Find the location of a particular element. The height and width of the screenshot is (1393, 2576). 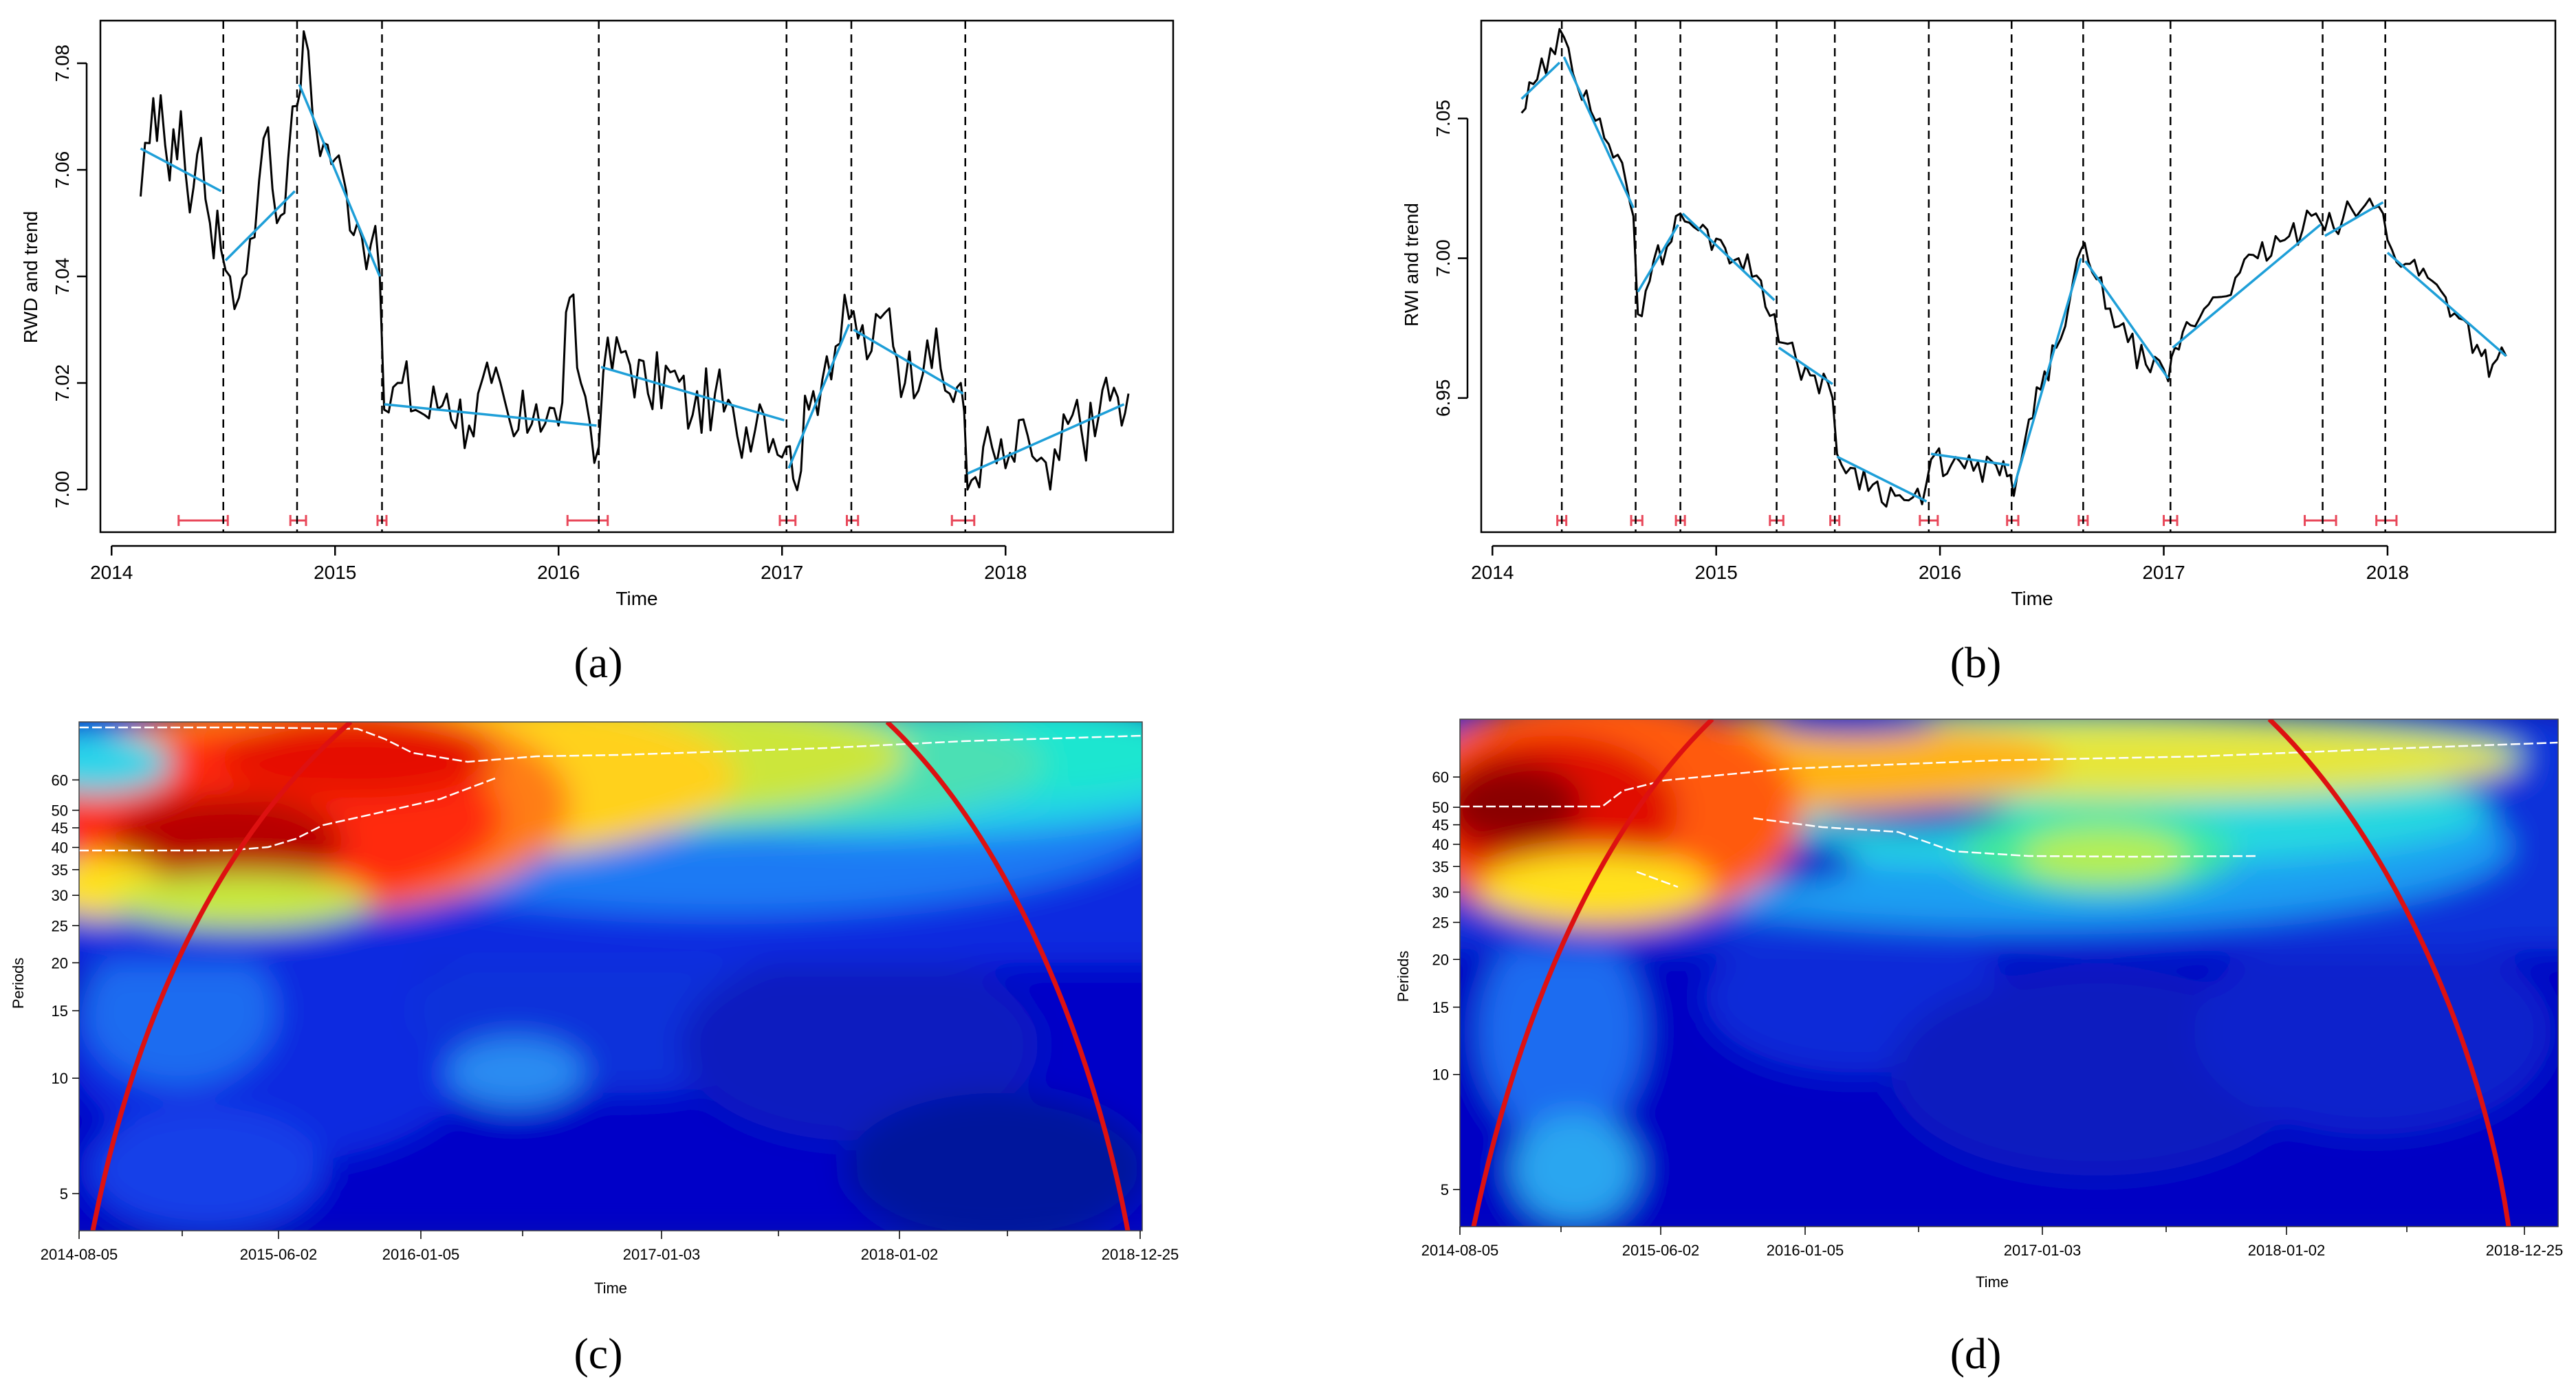

y-tick-label: 7.05 is located at coordinates (1443, 119).